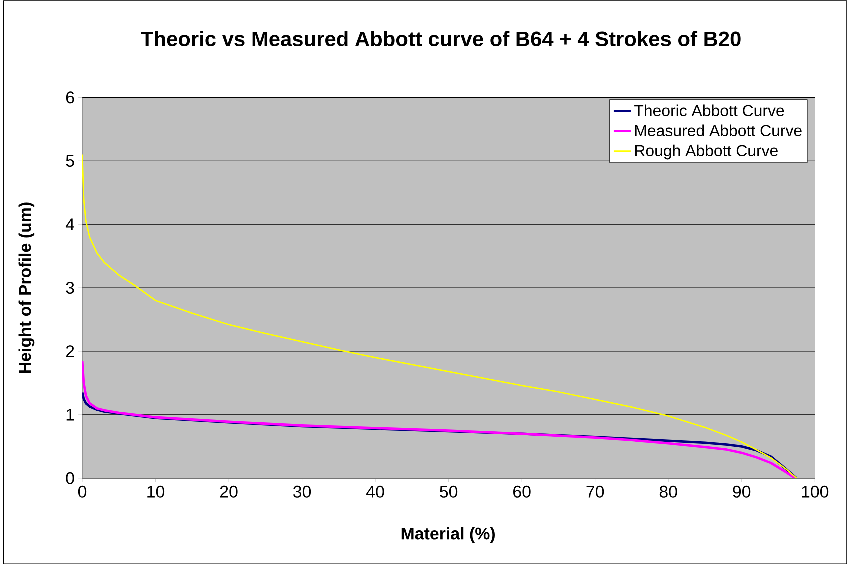  Describe the element at coordinates (815, 492) in the screenshot. I see `x-tick-label: 100` at that location.